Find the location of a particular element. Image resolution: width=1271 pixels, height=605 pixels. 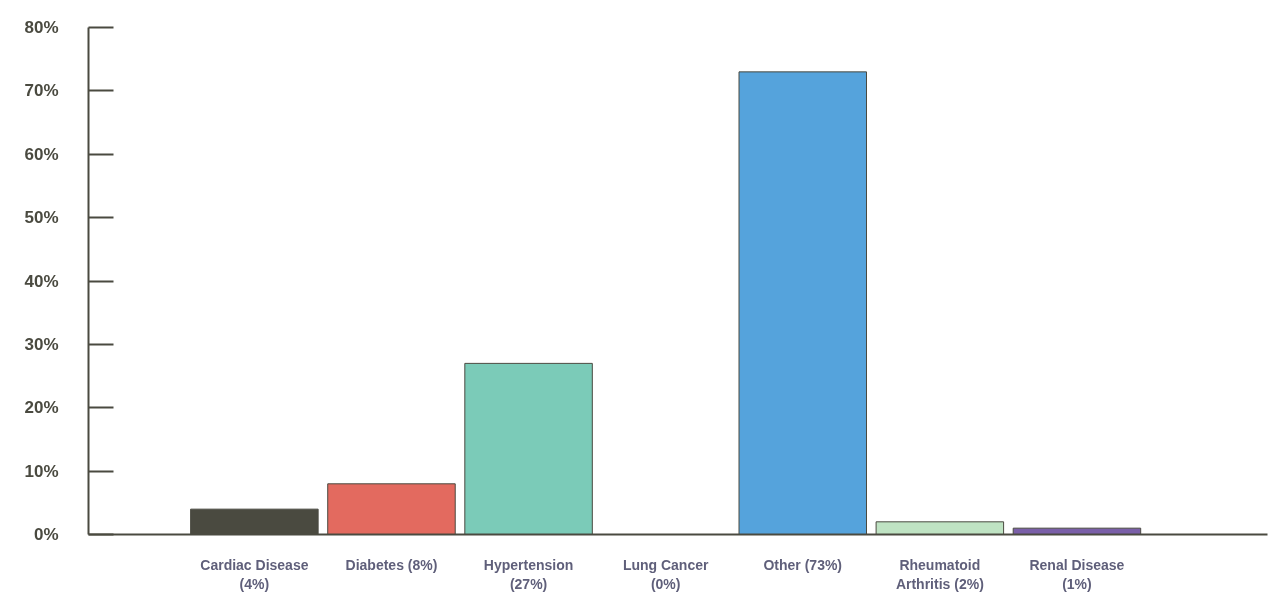

x-tick-label: Diabetes (8%) is located at coordinates (391, 564).